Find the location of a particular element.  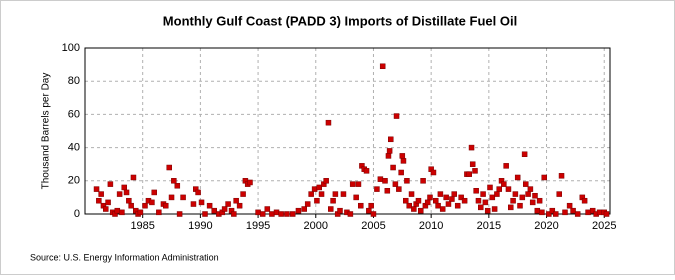

x-tick-label: 2010 is located at coordinates (431, 226).